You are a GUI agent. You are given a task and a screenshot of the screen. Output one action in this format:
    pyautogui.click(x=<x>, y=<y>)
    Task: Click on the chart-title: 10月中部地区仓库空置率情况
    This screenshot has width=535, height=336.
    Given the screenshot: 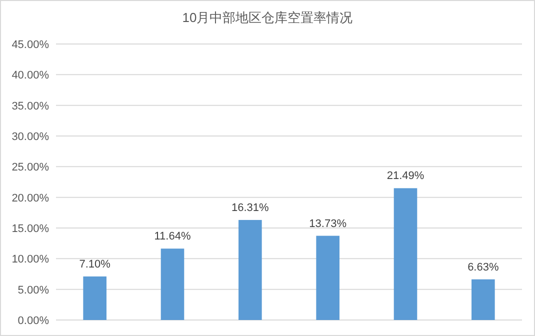 What is the action you would take?
    pyautogui.click(x=267, y=17)
    